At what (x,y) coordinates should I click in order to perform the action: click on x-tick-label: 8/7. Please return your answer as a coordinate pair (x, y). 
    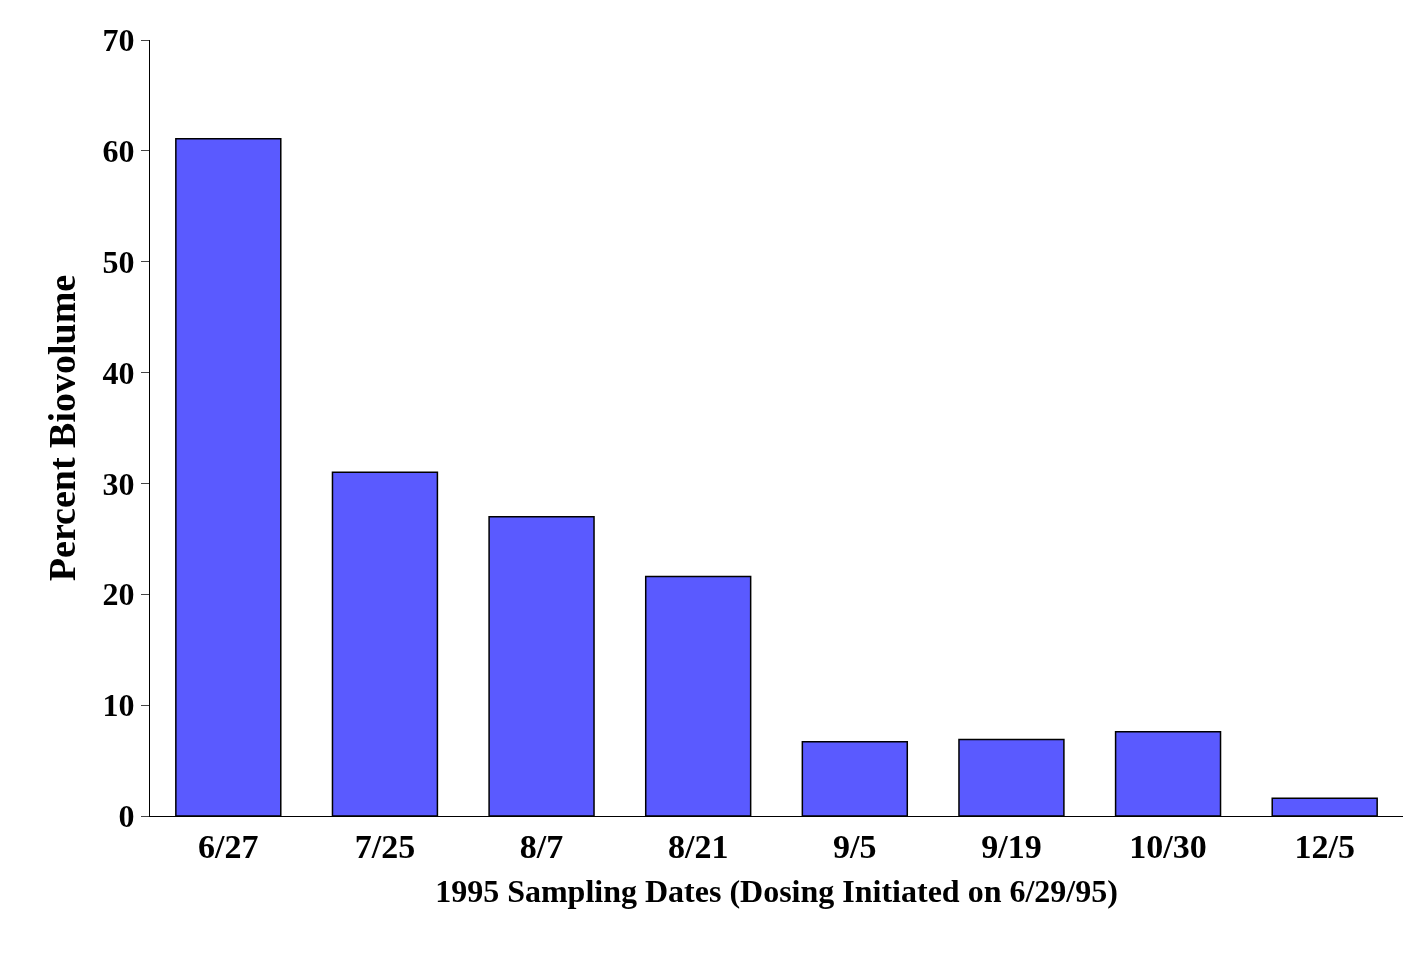
    Looking at the image, I should click on (541, 846).